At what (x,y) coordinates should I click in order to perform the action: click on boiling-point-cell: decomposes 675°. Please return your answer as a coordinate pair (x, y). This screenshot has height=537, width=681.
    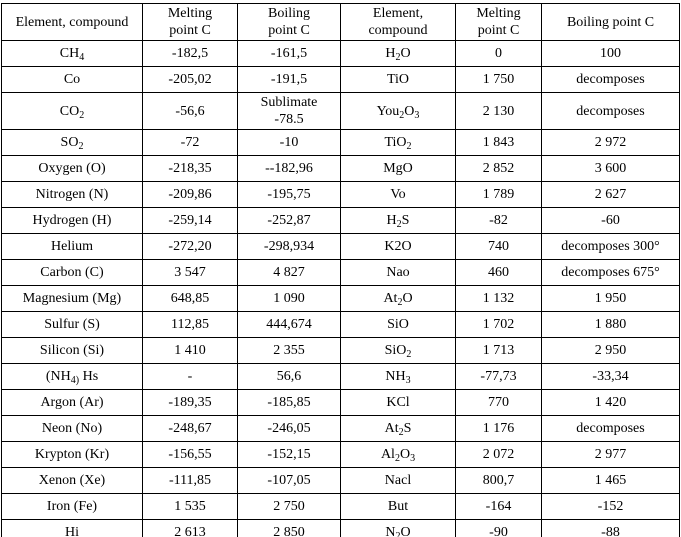
    Looking at the image, I should click on (610, 272).